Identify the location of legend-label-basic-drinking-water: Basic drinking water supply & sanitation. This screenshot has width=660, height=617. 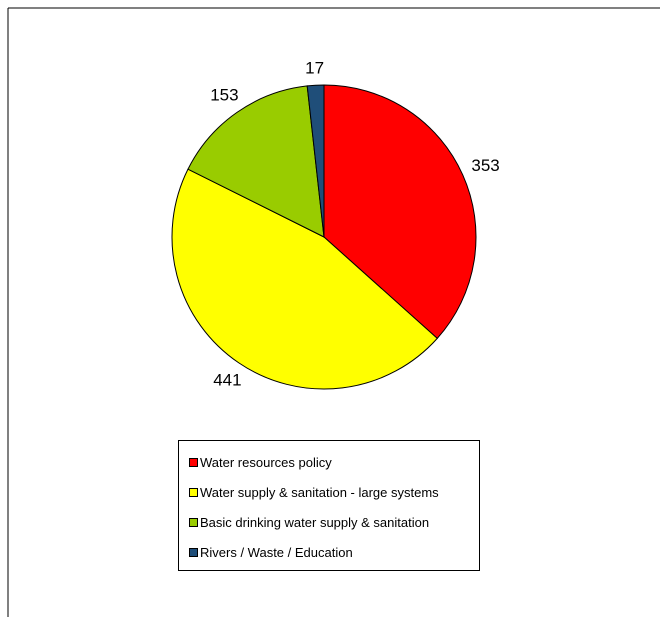
(315, 522).